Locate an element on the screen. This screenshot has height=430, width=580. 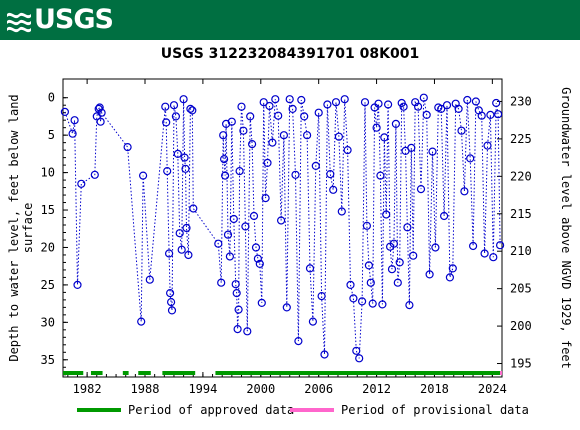
legend-approved-label: Period of approved data is located at coordinates (211, 410).